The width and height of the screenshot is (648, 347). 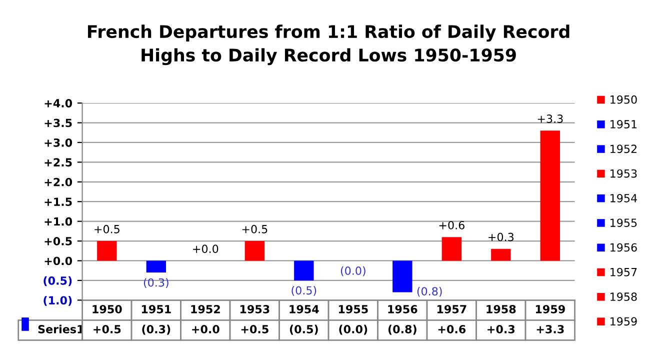 What do you see at coordinates (58, 202) in the screenshot?
I see `y-tick-label: +1.5` at bounding box center [58, 202].